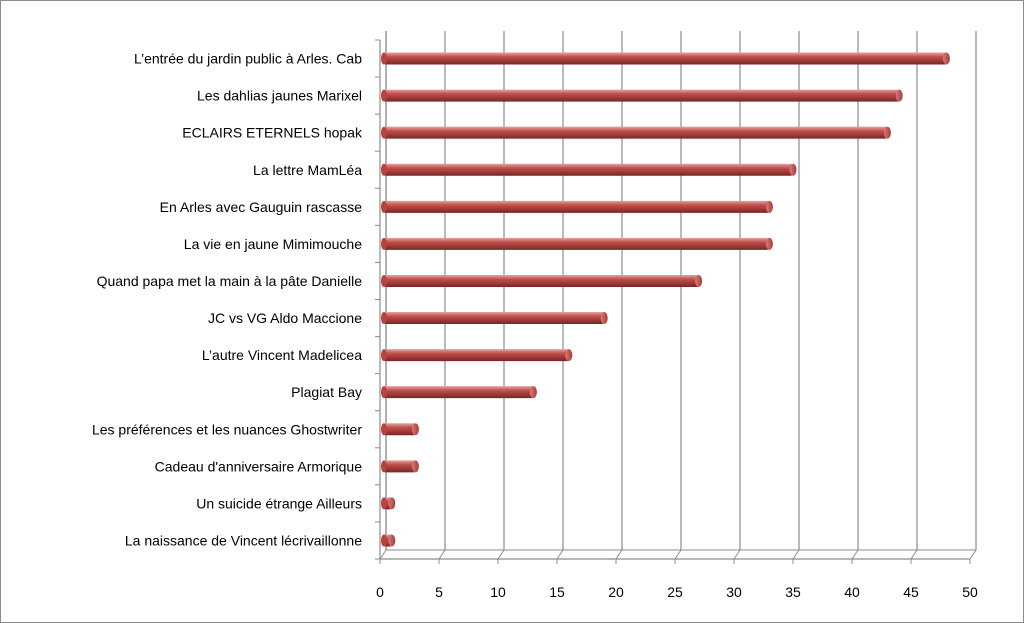  What do you see at coordinates (248, 59) in the screenshot?
I see `category-label: L’entrée du jardin public à Arles. Cab` at bounding box center [248, 59].